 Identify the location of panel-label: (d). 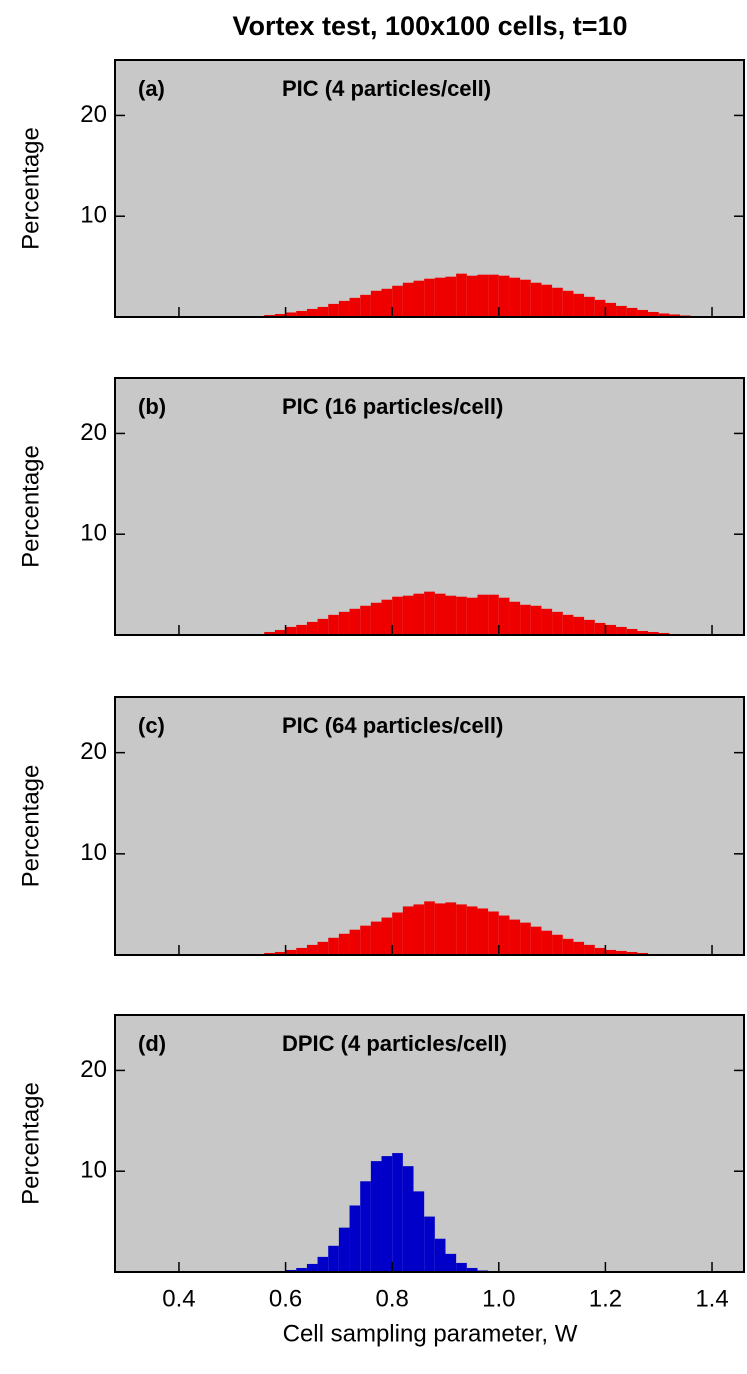
(152, 1043).